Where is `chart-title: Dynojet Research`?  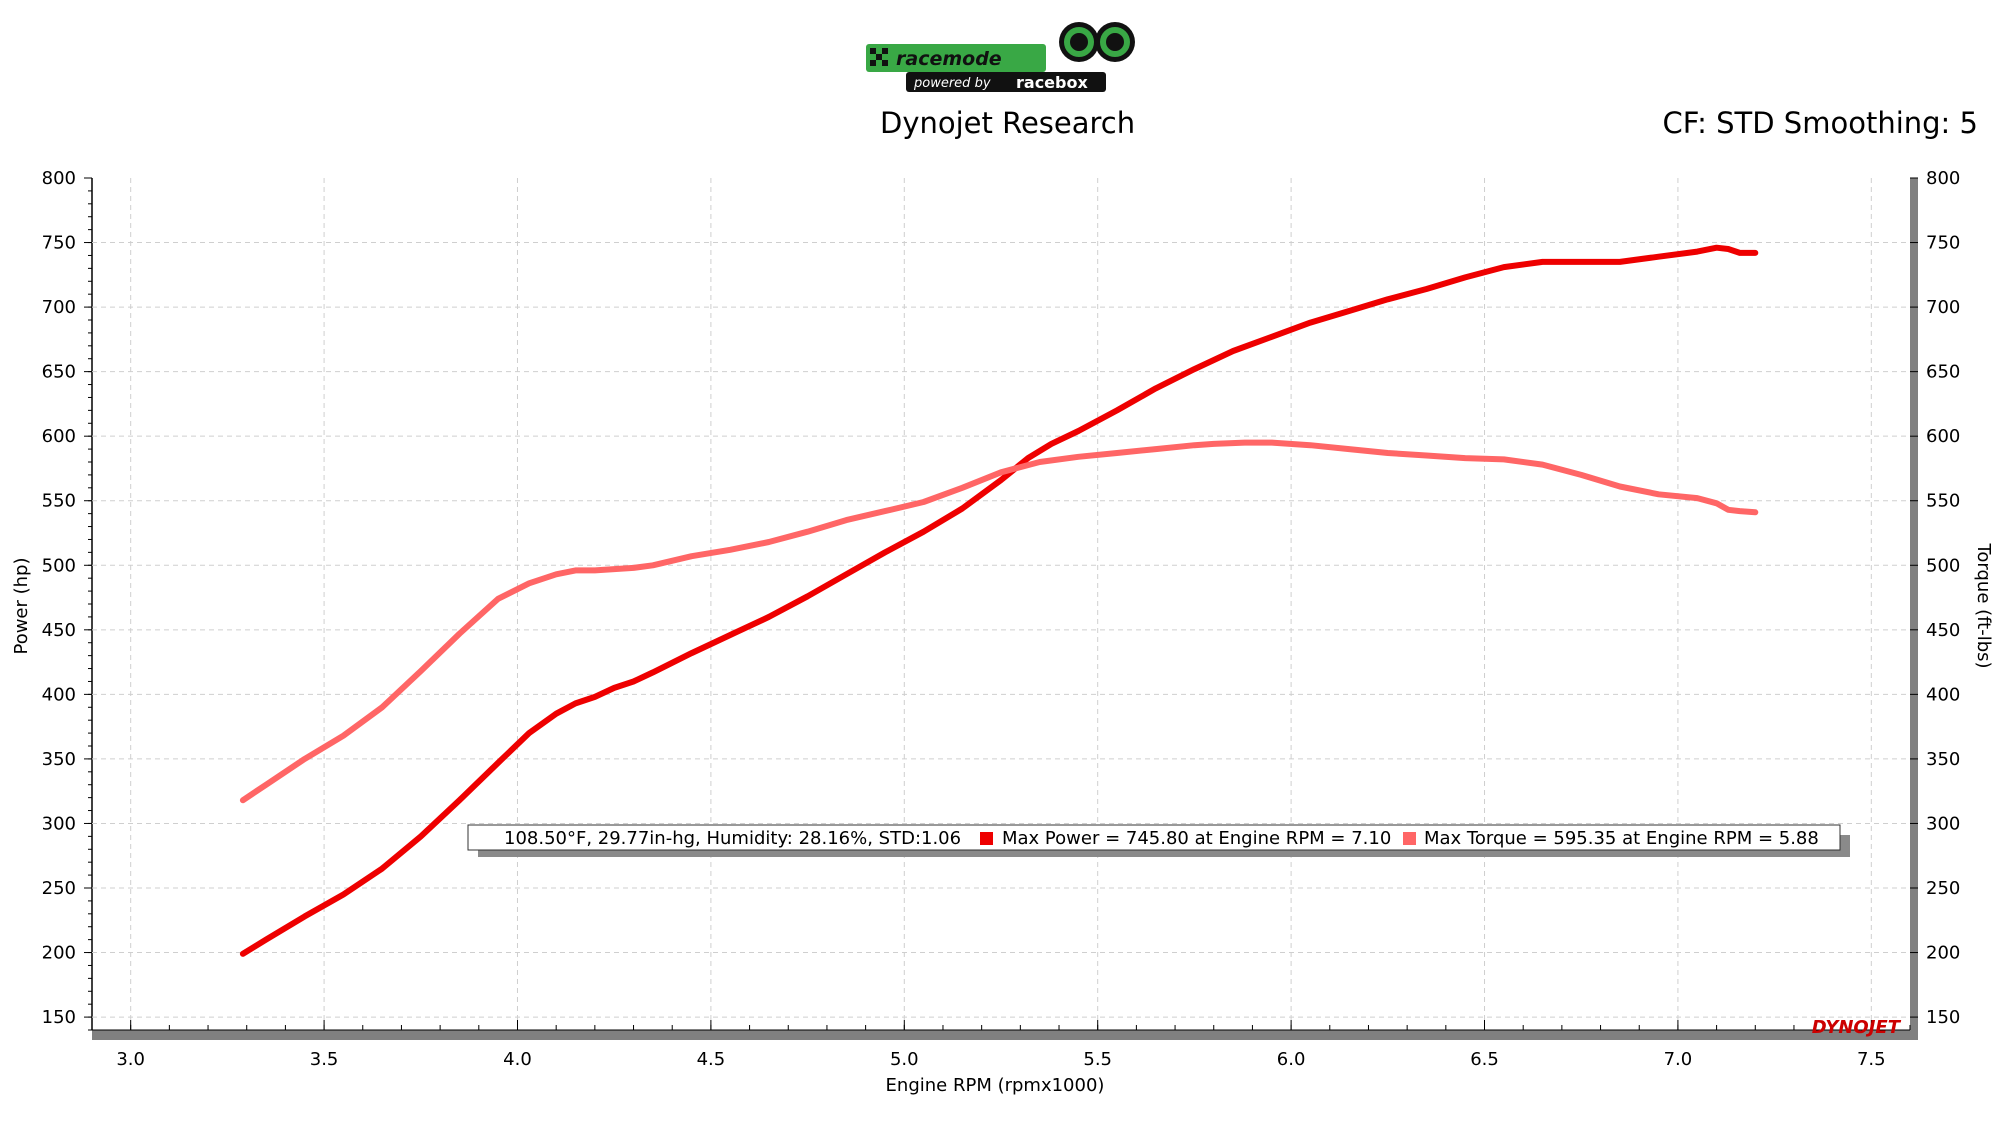 chart-title: Dynojet Research is located at coordinates (1008, 123).